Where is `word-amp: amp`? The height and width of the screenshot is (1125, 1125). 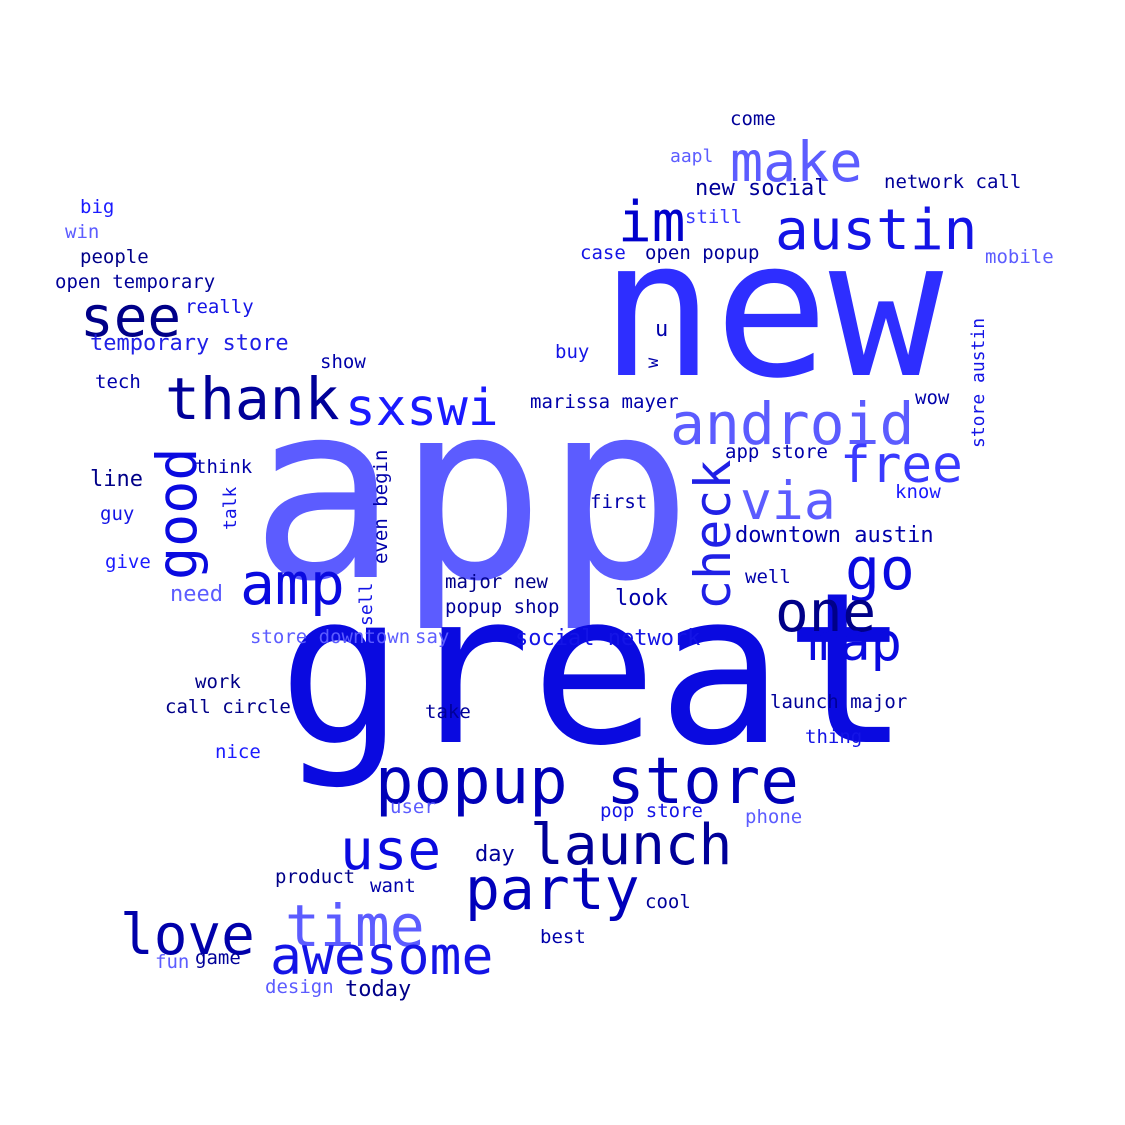 word-amp: amp is located at coordinates (292, 584).